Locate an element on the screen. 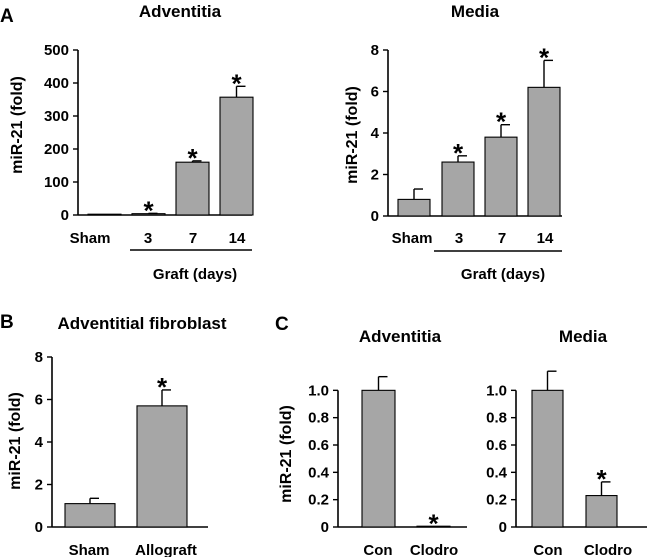  x-category-label: Allograft is located at coordinates (166, 549).